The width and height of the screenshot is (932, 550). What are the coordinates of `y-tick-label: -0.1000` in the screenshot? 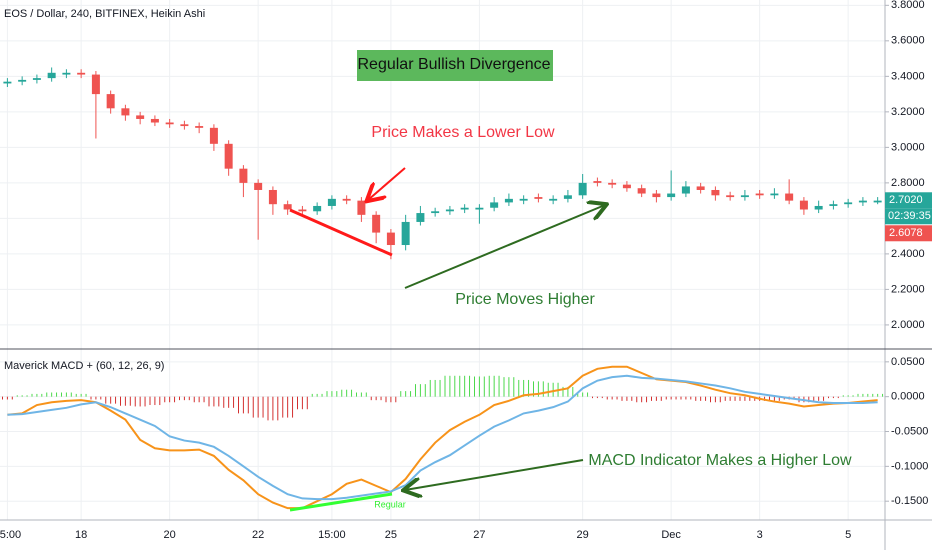 It's located at (909, 466).